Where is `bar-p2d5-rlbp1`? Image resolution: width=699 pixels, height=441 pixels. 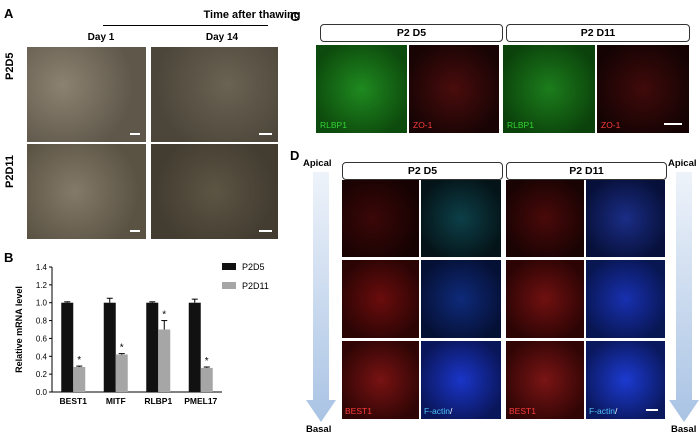
bar-p2d5-rlbp1 is located at coordinates (152, 347).